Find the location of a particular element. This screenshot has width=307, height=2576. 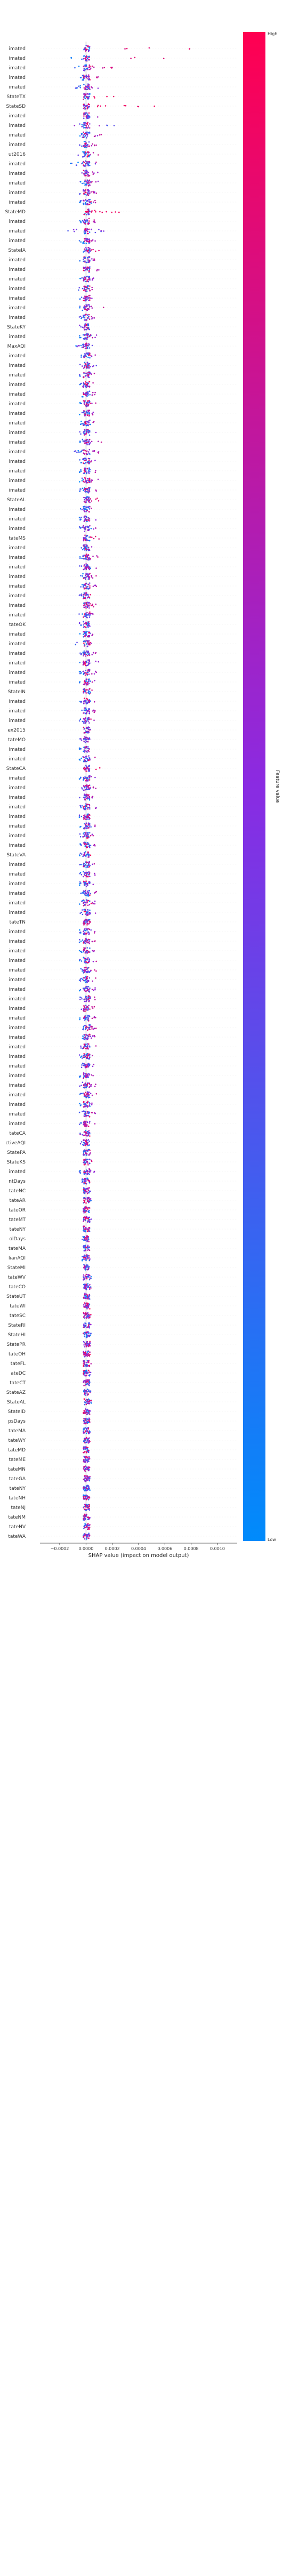

feature-label: StatePR is located at coordinates (16, 1345).